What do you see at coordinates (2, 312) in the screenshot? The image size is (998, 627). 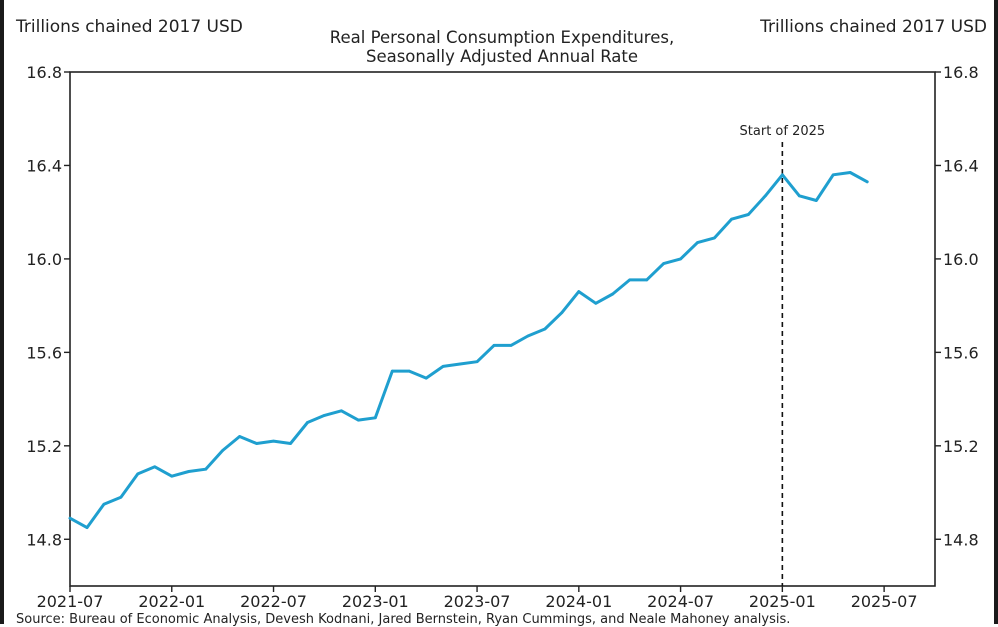 I see `left-frame-border` at bounding box center [2, 312].